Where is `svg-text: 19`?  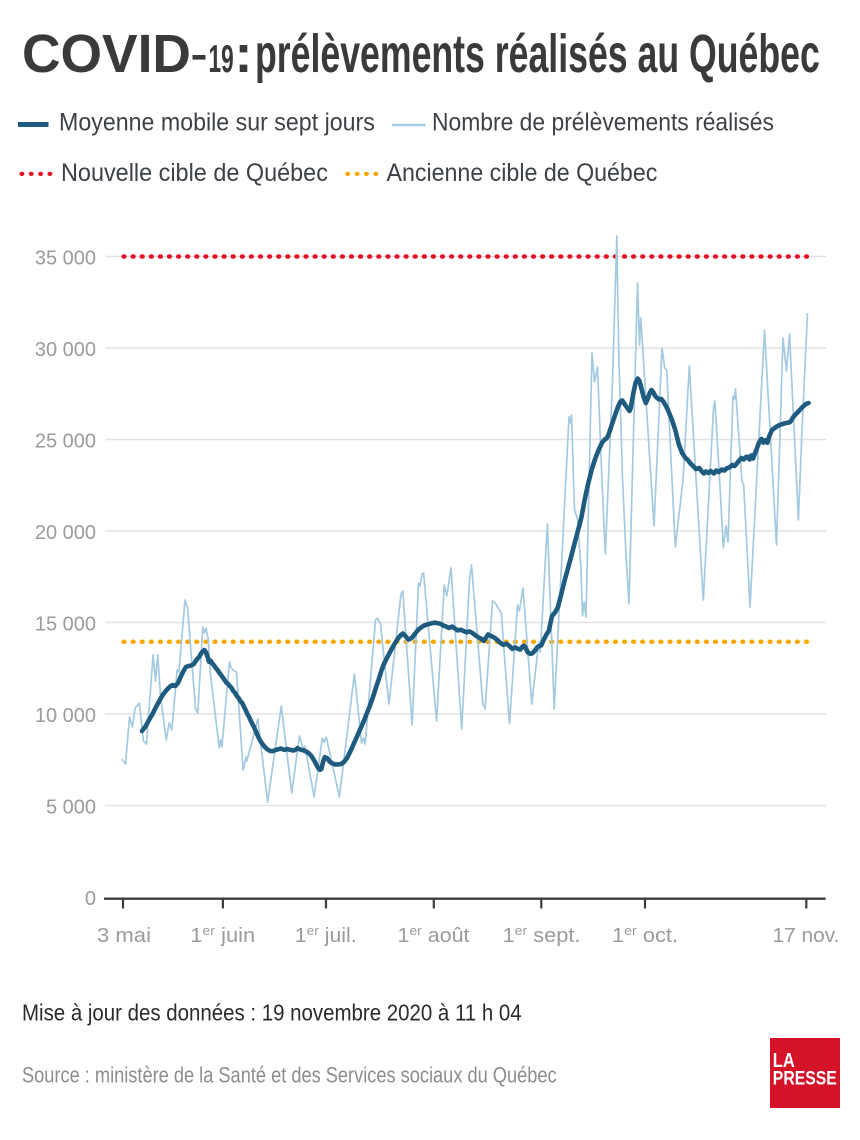 svg-text: 19 is located at coordinates (221, 59).